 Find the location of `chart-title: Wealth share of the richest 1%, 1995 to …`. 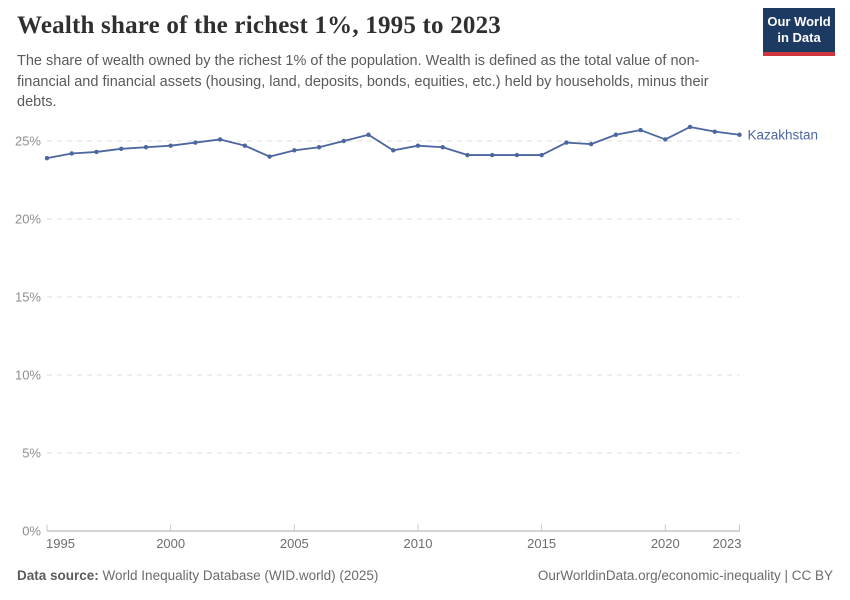

chart-title: Wealth share of the richest 1%, 1995 to … is located at coordinates (259, 25).